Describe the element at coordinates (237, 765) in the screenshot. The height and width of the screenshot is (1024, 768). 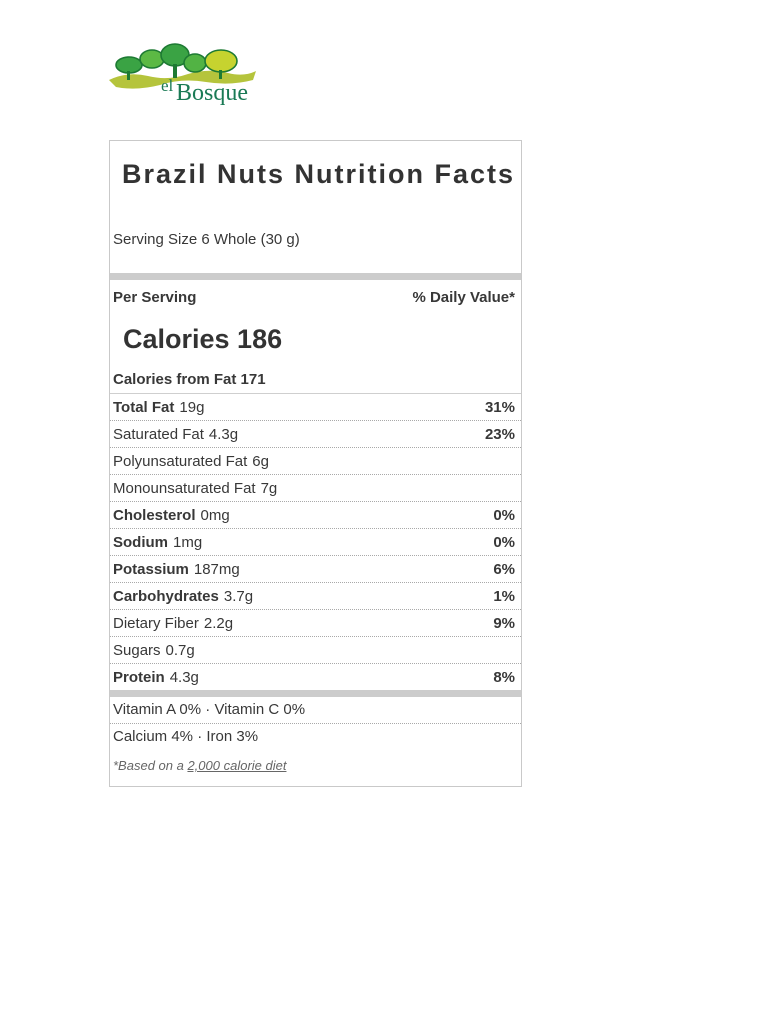
I see `calorie-diet-link: 2,000 calorie diet` at that location.